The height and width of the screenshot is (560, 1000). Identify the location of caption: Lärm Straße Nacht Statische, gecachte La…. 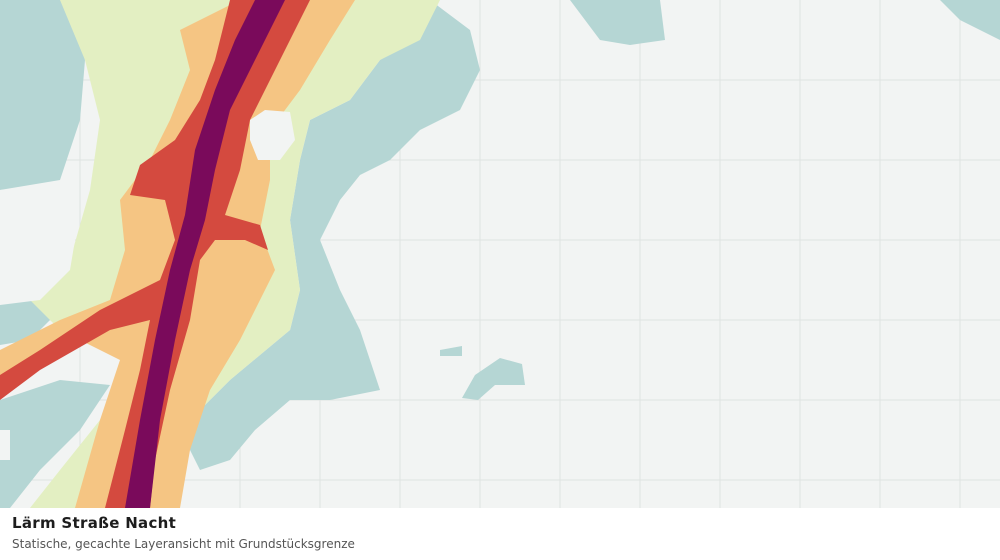
(500, 534).